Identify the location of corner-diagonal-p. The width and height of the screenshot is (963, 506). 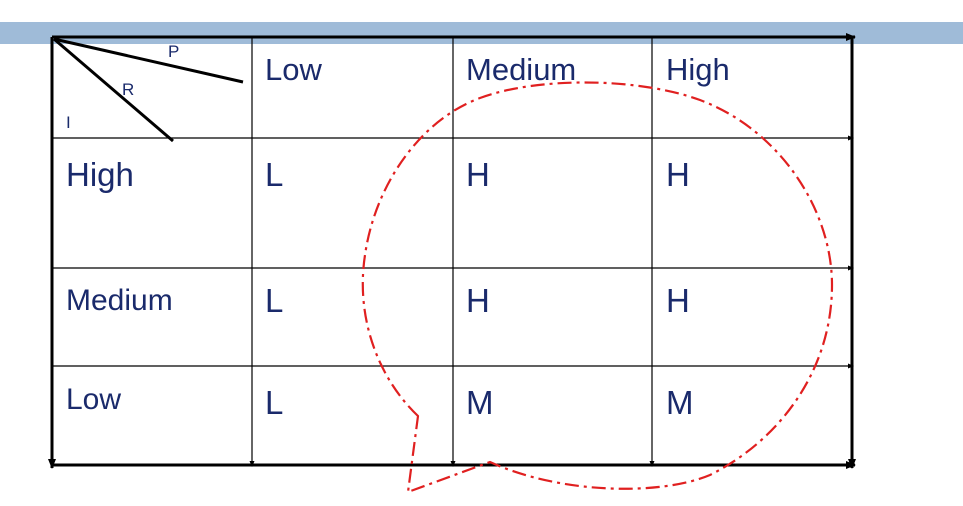
(148, 60).